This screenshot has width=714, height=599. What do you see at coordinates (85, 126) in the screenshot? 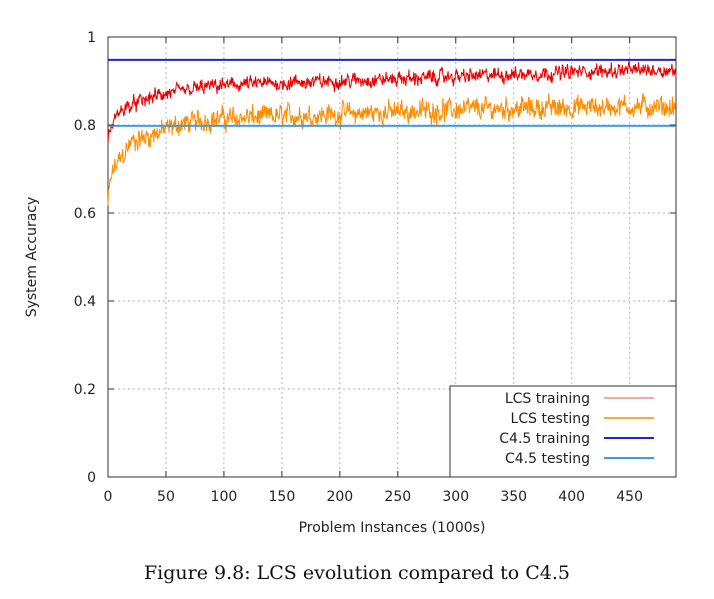
I see `y-tick-label: 0.8` at bounding box center [85, 126].